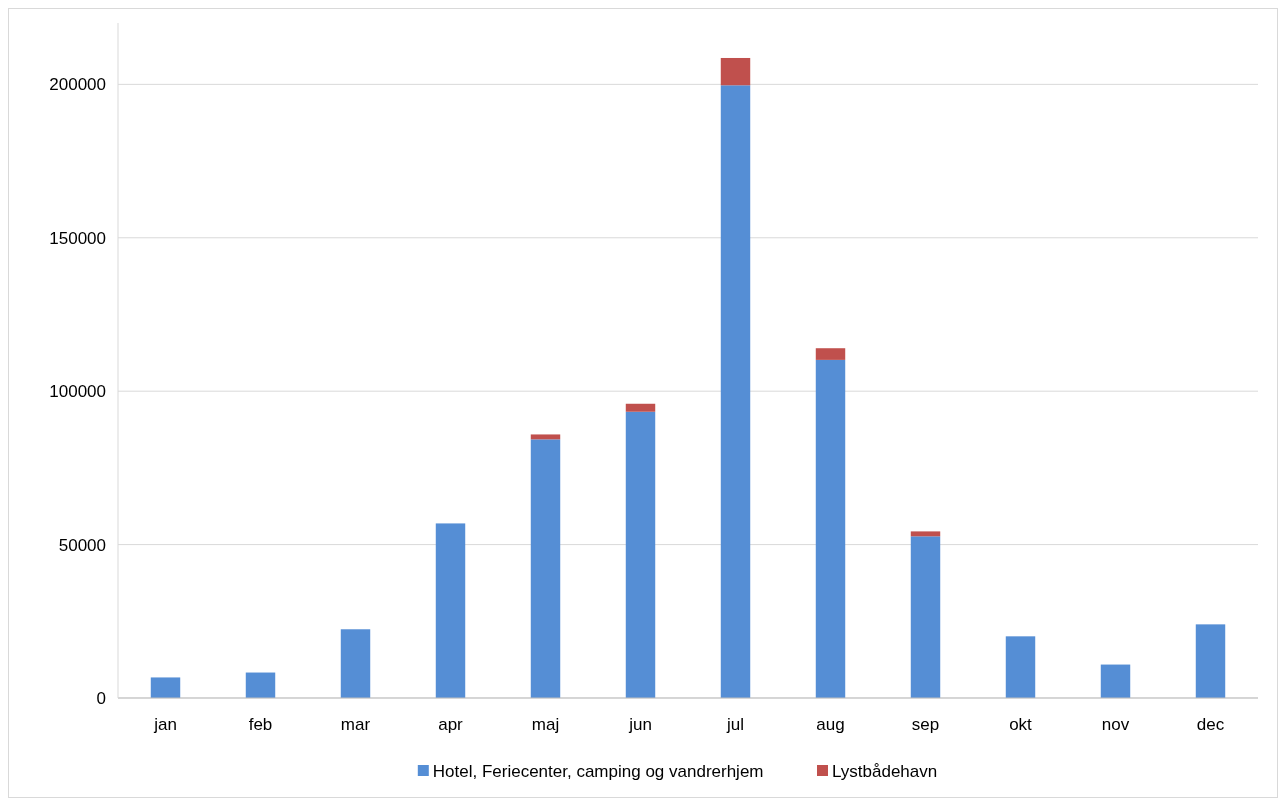  I want to click on x-tick-label: dec, so click(1210, 724).